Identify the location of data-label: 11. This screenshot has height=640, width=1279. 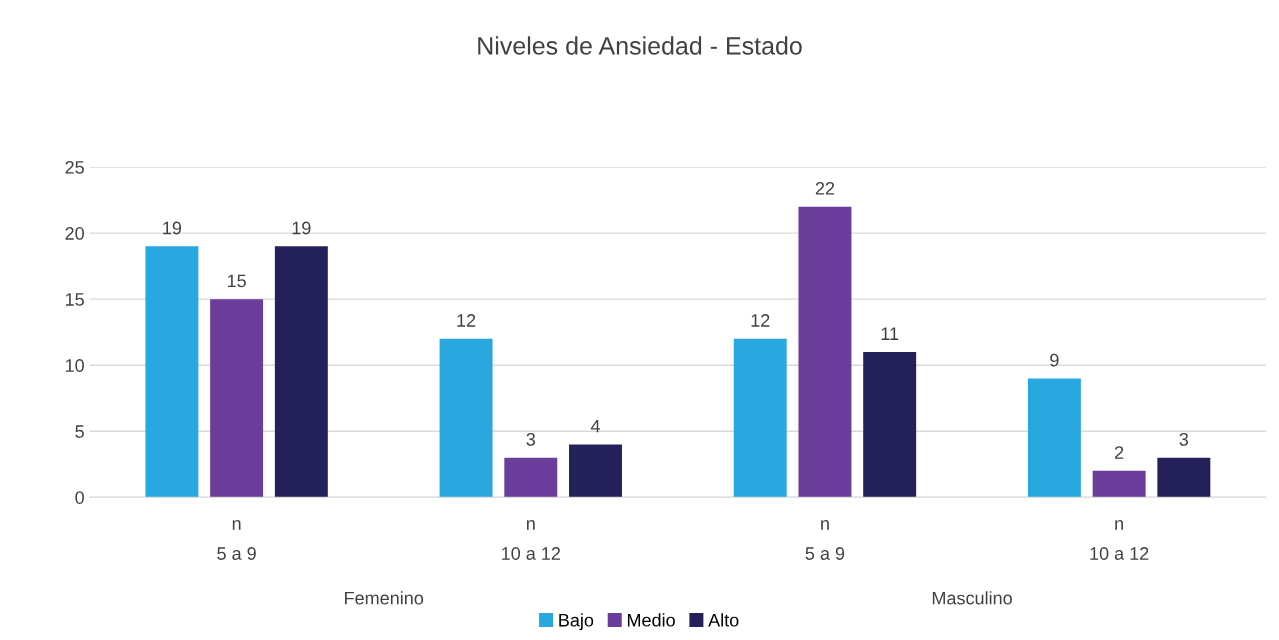
(890, 333).